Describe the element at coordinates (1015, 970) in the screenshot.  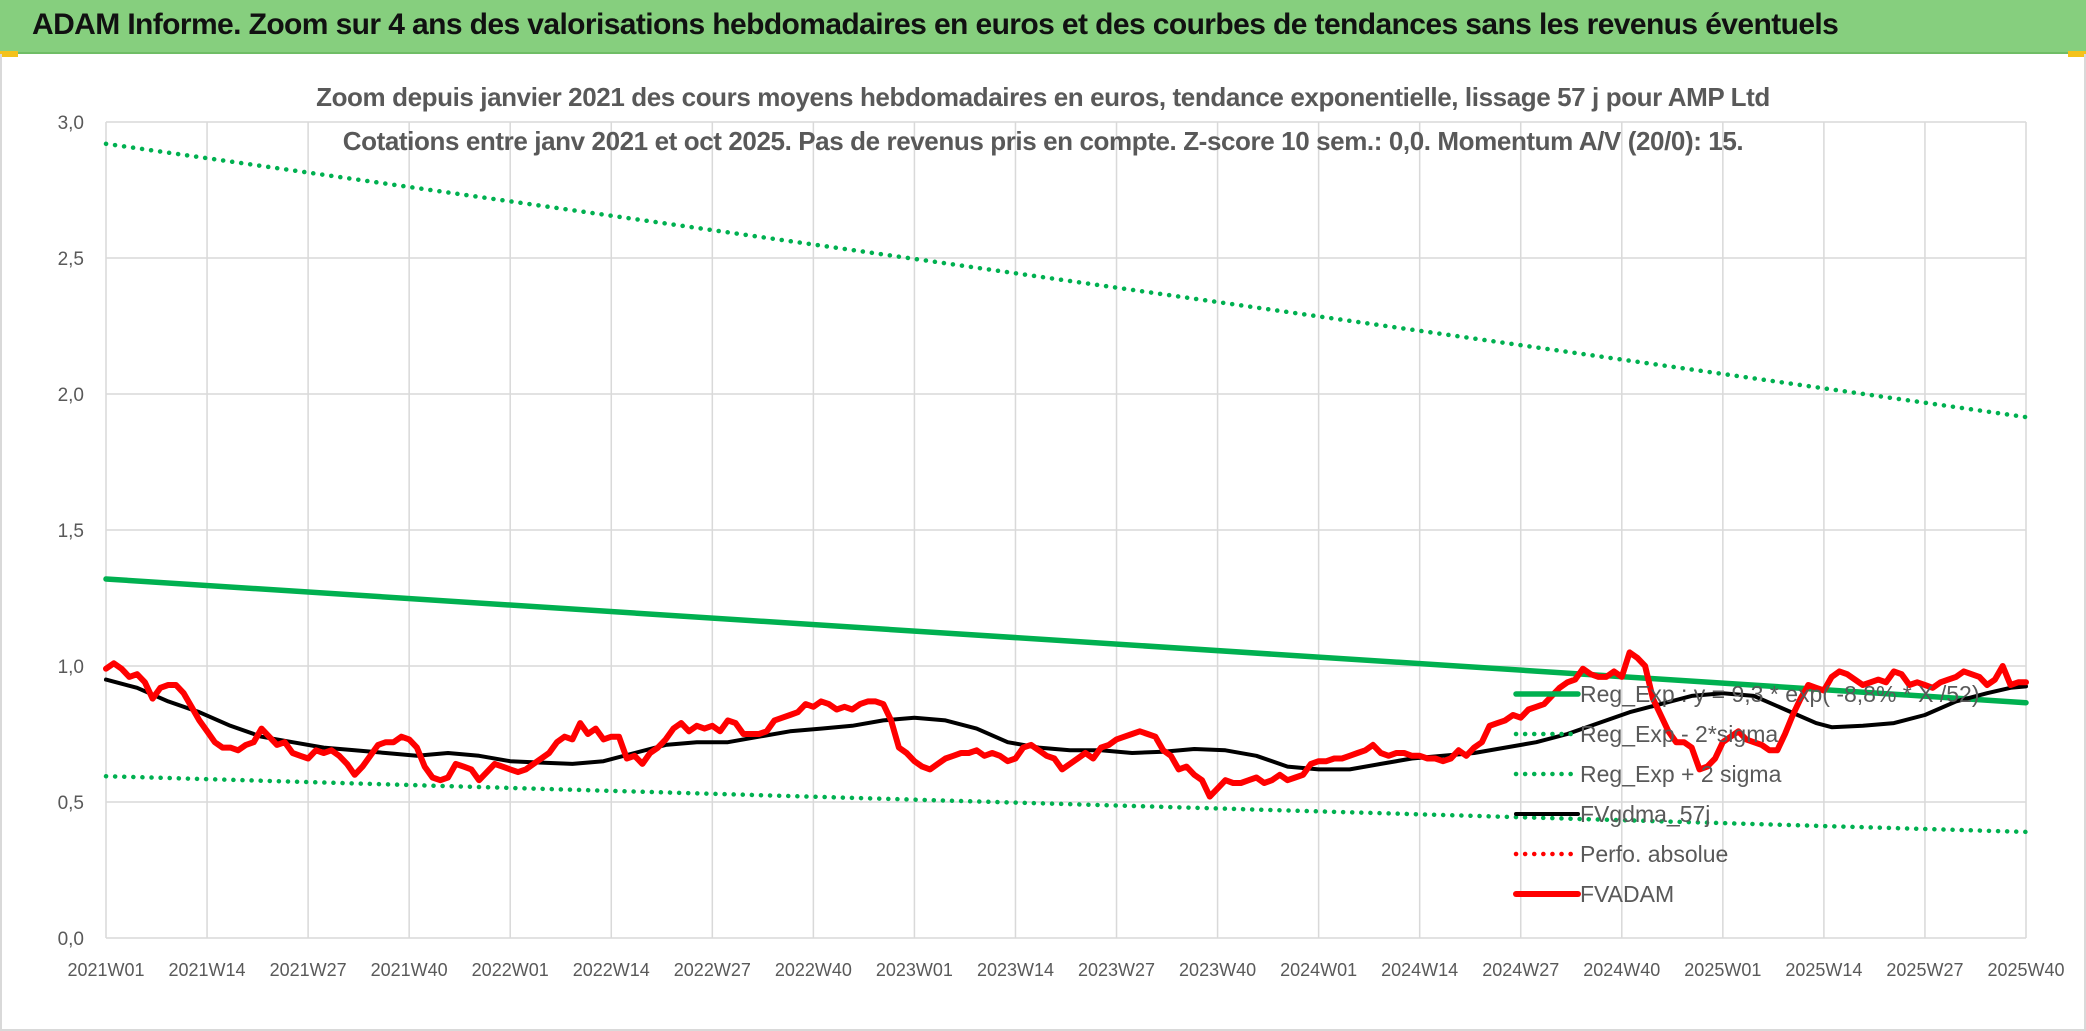
I see `x-tick-label: 2023W14` at that location.